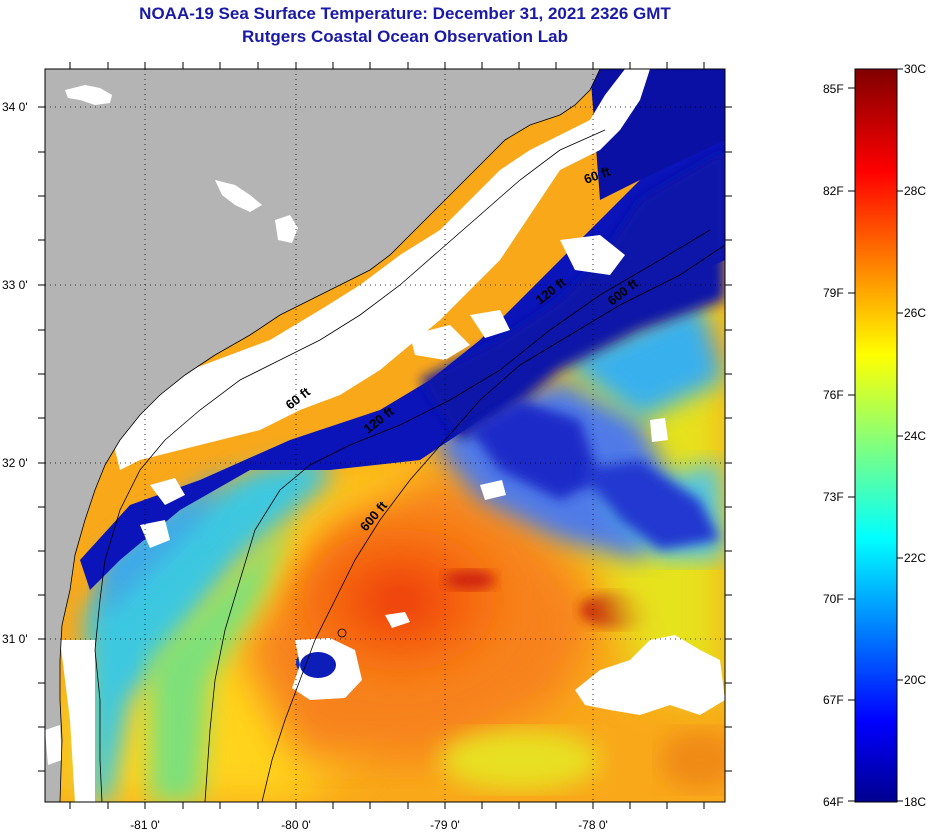 Image resolution: width=936 pixels, height=832 pixels. What do you see at coordinates (405, 36) in the screenshot?
I see `map-subtitle: Rutgers Coastal Ocean Observation Lab` at bounding box center [405, 36].